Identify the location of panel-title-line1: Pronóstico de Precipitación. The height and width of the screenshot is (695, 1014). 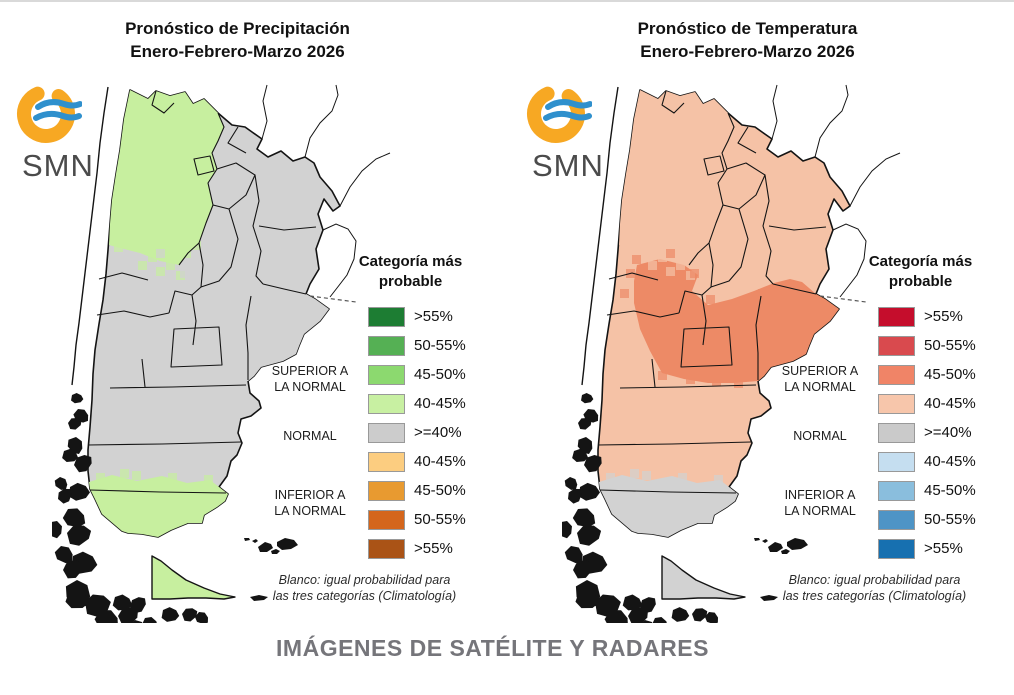
(237, 28).